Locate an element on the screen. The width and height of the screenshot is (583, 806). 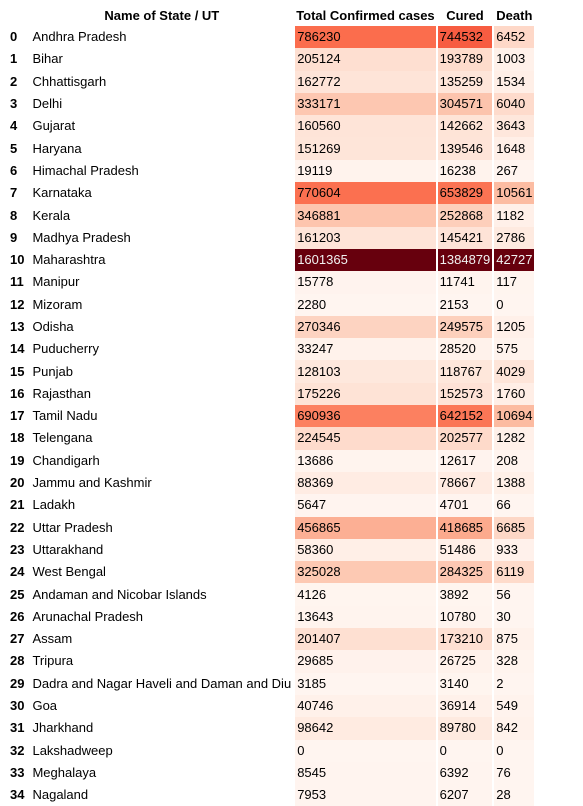
row-index: 24 is located at coordinates (17, 572).